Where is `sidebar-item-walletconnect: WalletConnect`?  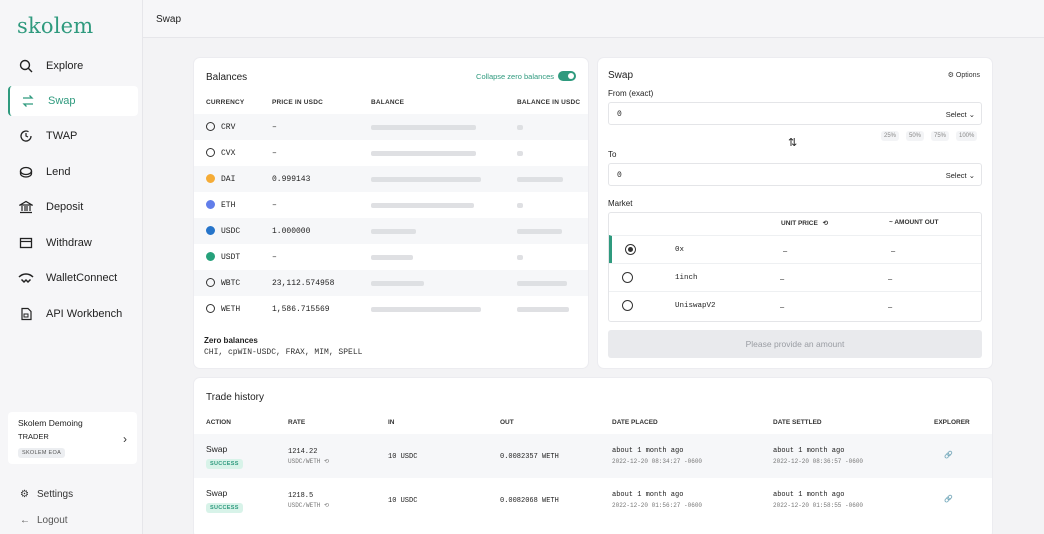
sidebar-item-walletconnect: WalletConnect is located at coordinates (73, 278).